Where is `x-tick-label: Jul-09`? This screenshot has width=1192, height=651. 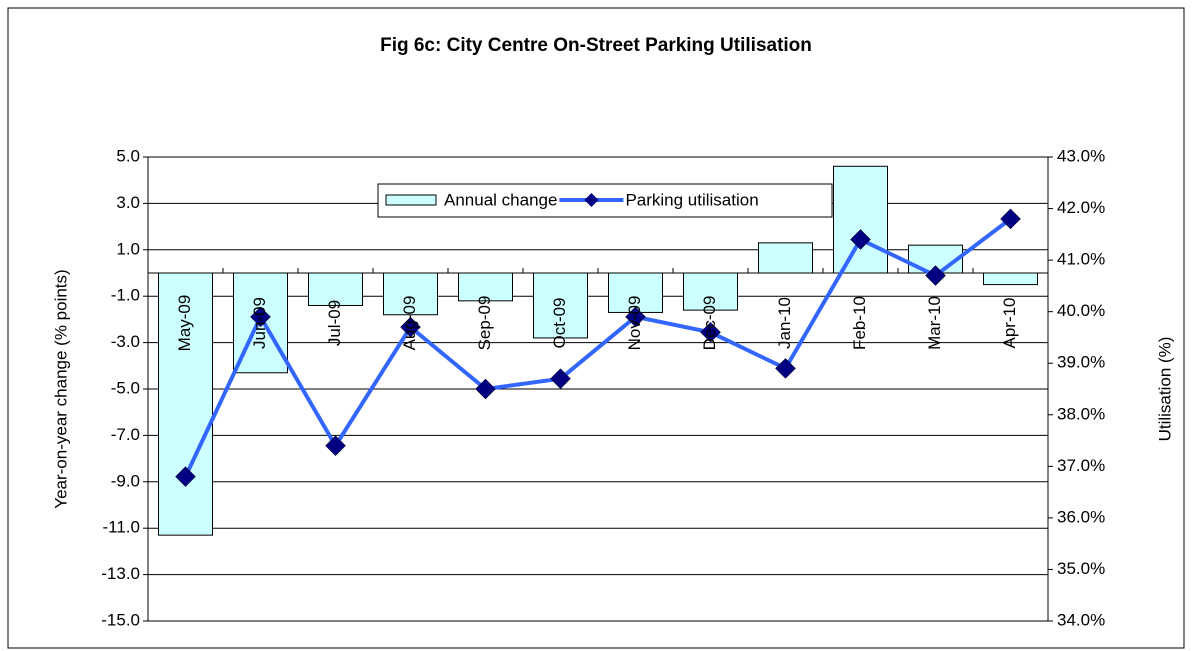
x-tick-label: Jul-09 is located at coordinates (334, 323).